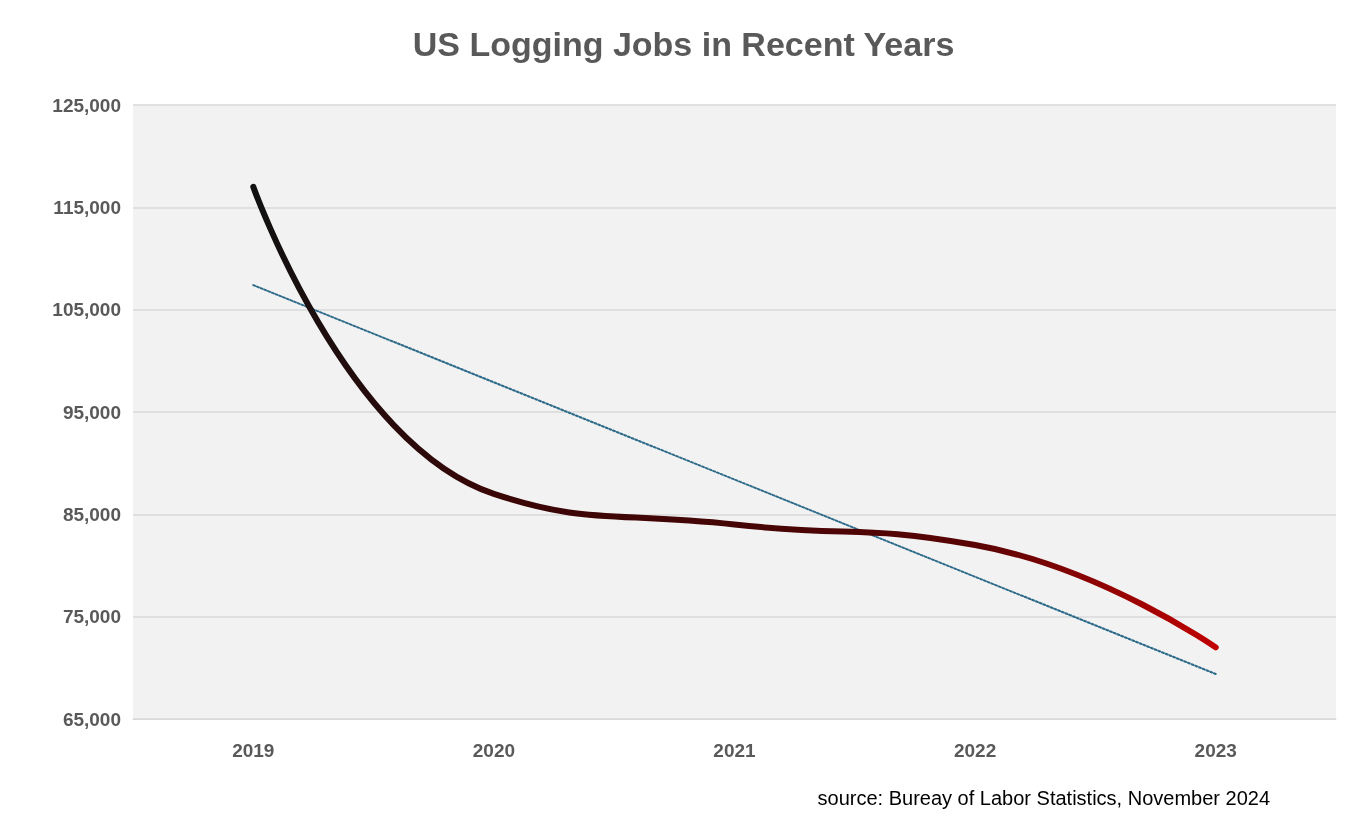 The height and width of the screenshot is (831, 1367). I want to click on x-tick-label: 2023, so click(1215, 750).